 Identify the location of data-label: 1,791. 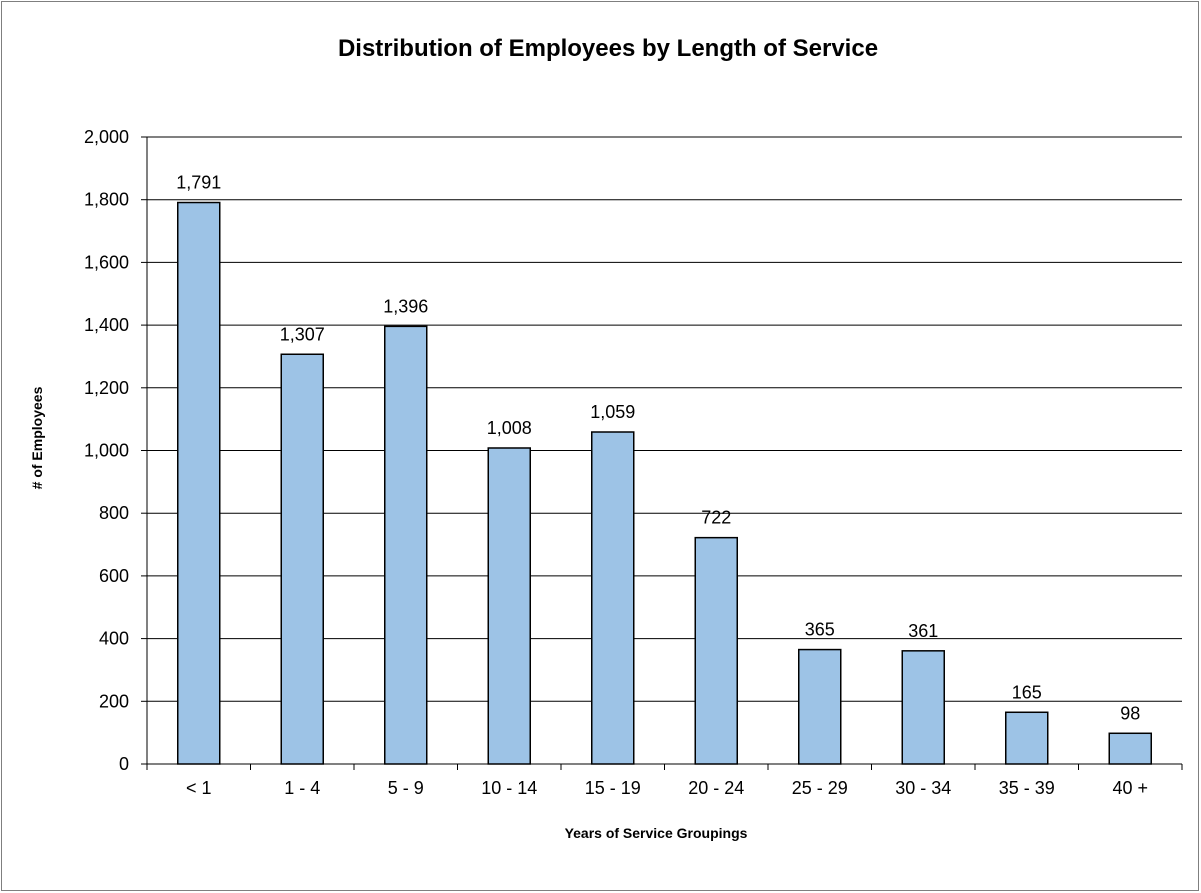
(198, 183).